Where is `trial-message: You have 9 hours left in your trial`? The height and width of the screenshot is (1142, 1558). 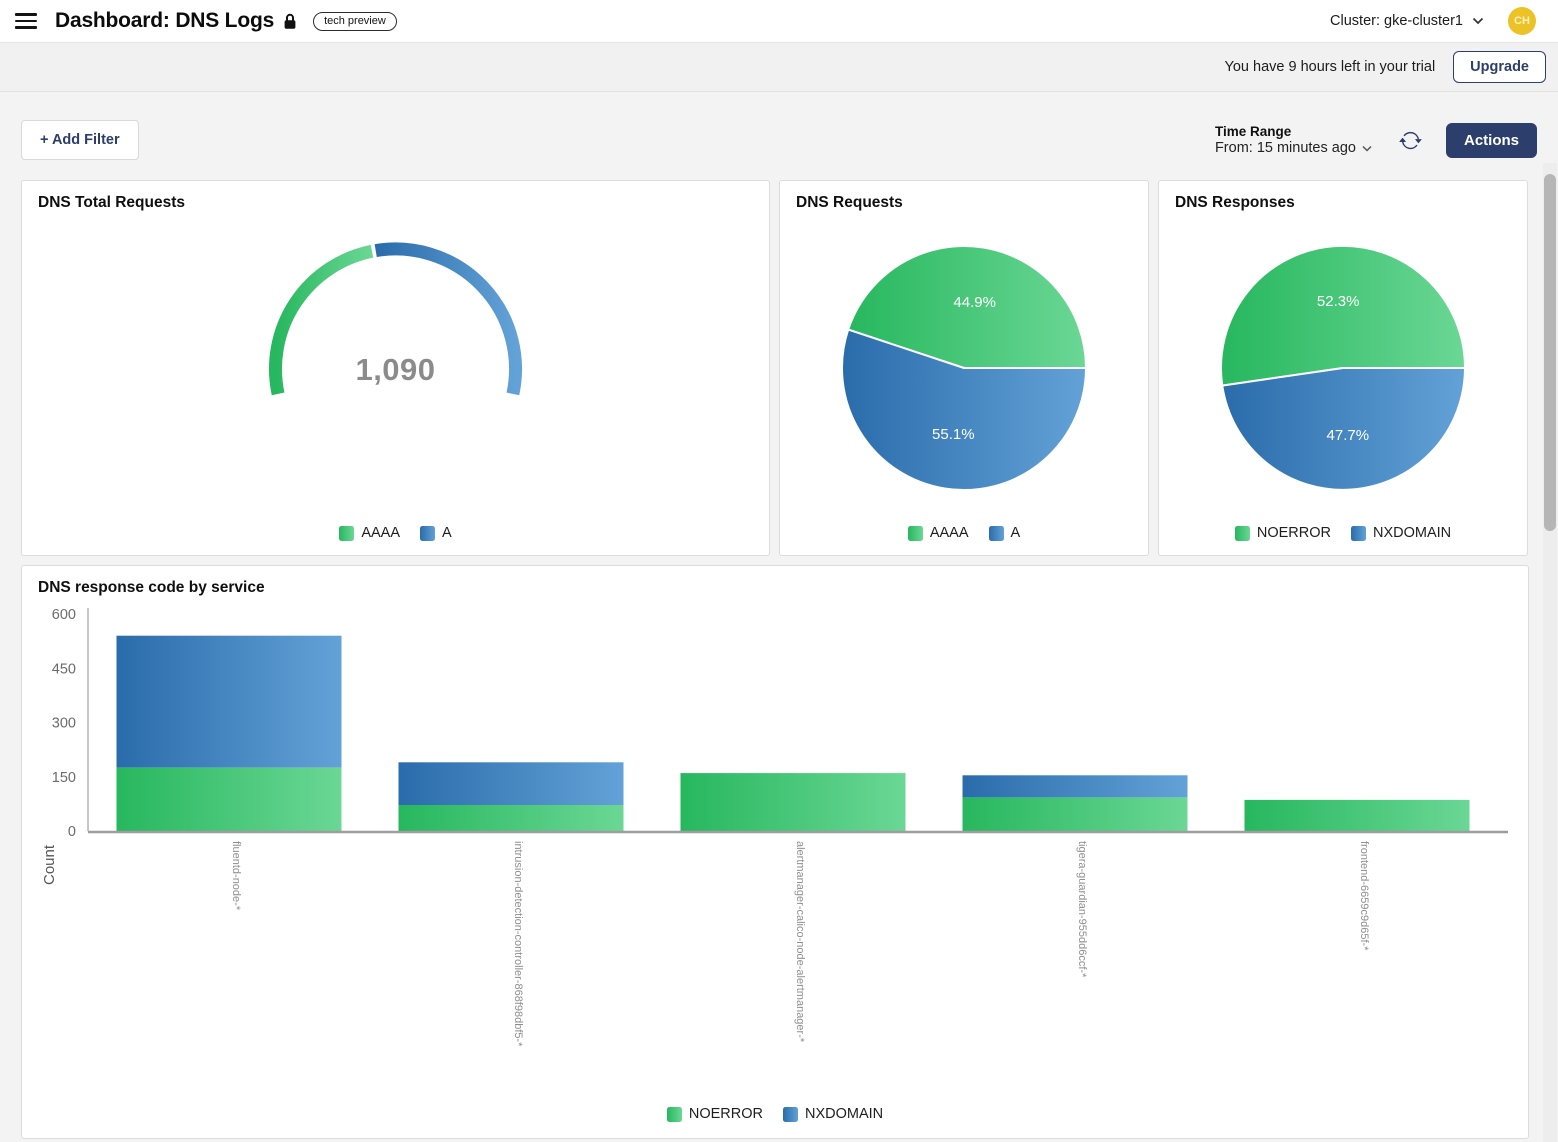
trial-message: You have 9 hours left in your trial is located at coordinates (1330, 67).